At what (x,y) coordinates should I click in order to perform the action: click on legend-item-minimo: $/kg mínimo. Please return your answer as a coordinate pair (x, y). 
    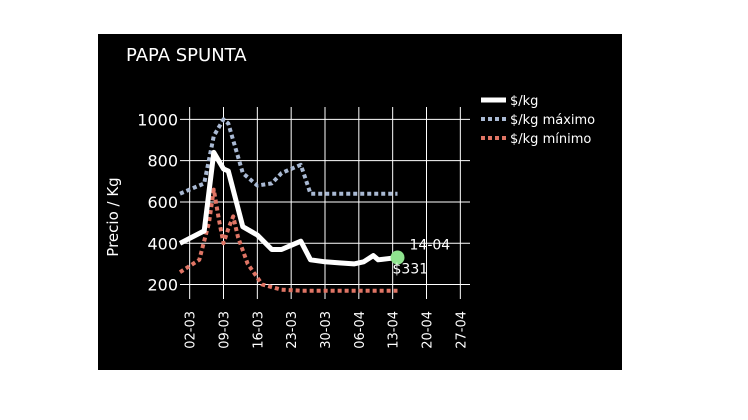
    Looking at the image, I should click on (536, 139).